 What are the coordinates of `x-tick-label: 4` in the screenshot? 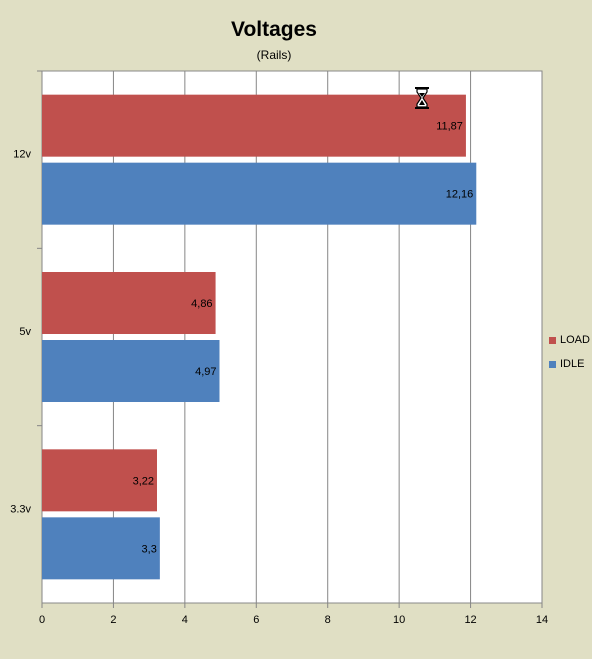 It's located at (185, 620).